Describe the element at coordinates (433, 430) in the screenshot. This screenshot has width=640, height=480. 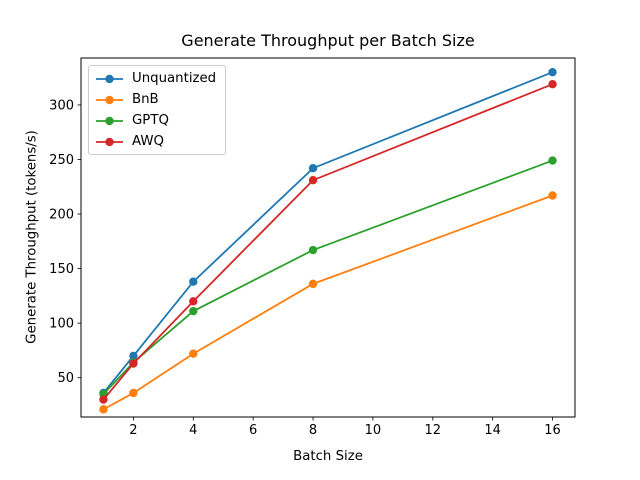
I see `x-tick-label: 12` at that location.